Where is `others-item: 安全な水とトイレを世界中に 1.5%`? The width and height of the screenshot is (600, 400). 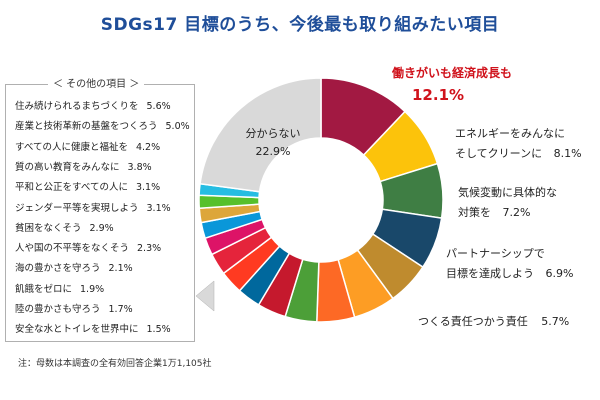
others-item: 安全な水とトイレを世界中に 1.5% is located at coordinates (93, 328).